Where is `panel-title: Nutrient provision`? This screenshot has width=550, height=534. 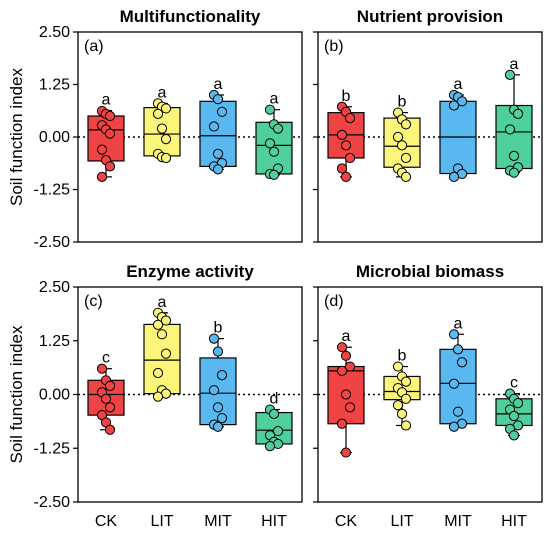
panel-title: Nutrient provision is located at coordinates (430, 16).